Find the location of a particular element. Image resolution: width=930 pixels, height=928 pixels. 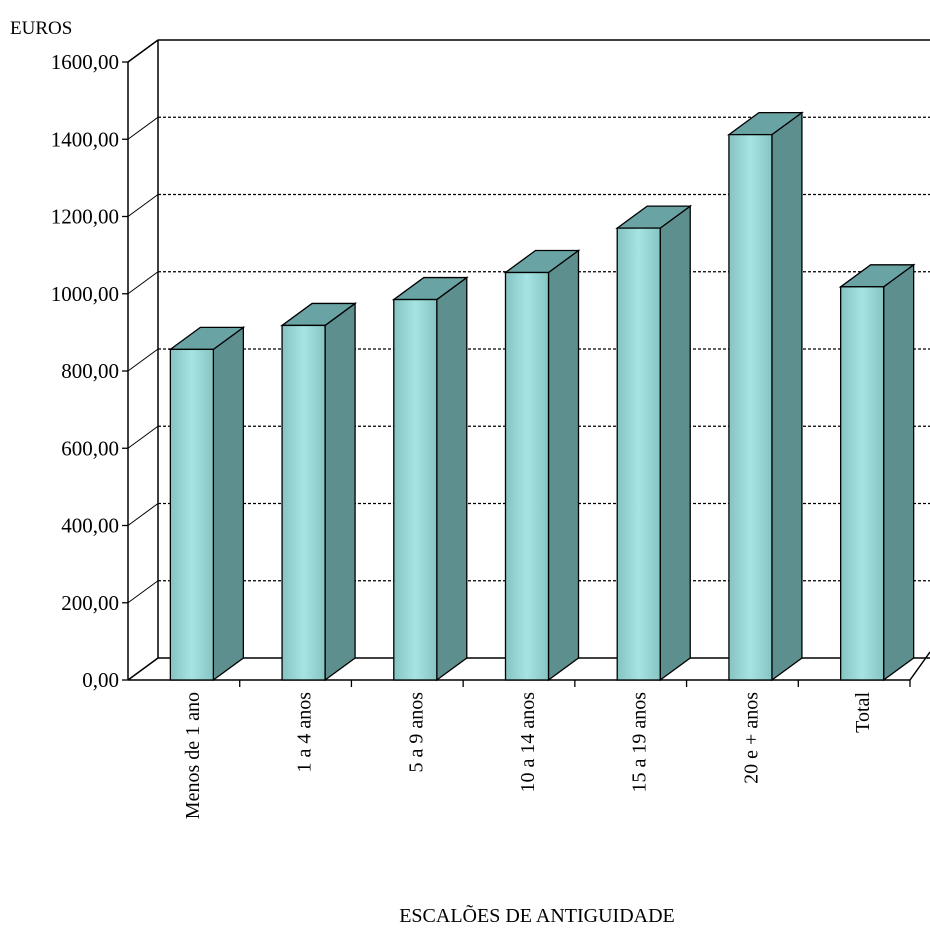

y-tick-label: 1000,00 is located at coordinates (85, 294).